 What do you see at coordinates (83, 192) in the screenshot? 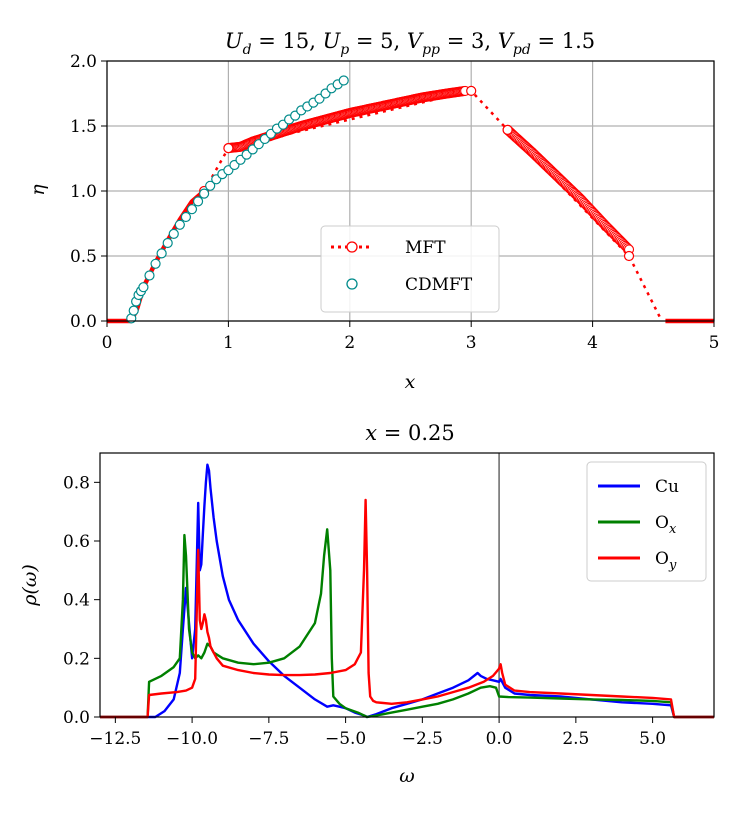
I see `top-y-tick-label: 1.0` at bounding box center [83, 192].